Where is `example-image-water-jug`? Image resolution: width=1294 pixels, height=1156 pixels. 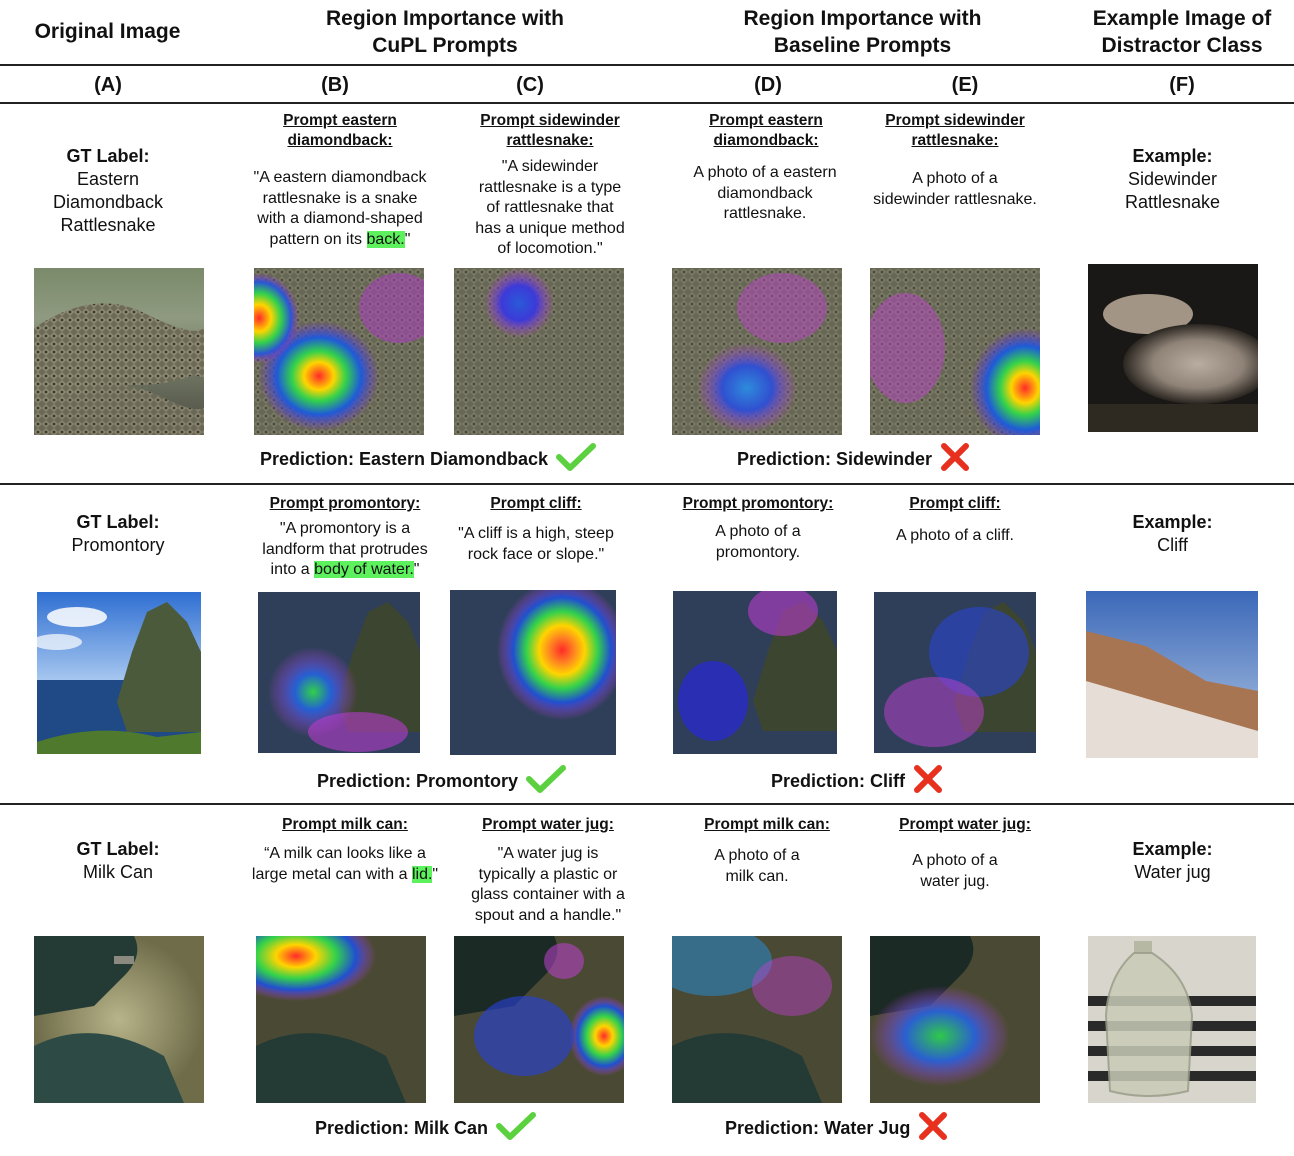
example-image-water-jug is located at coordinates (1172, 1019).